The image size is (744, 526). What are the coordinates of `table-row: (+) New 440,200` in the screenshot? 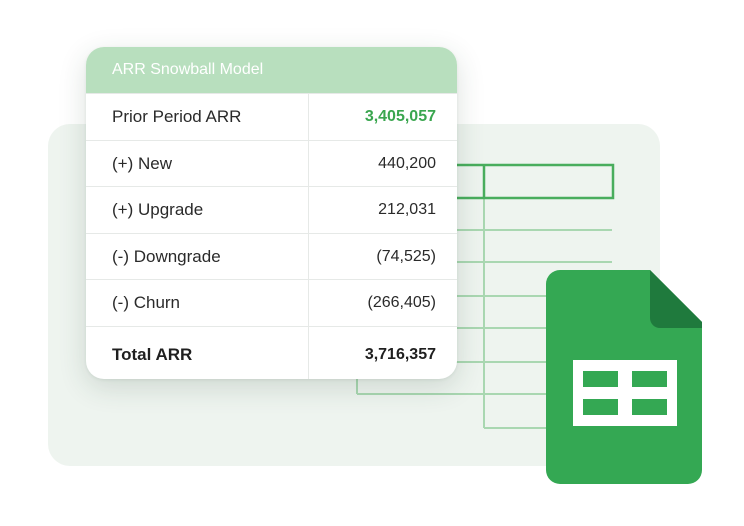 It's located at (271, 163).